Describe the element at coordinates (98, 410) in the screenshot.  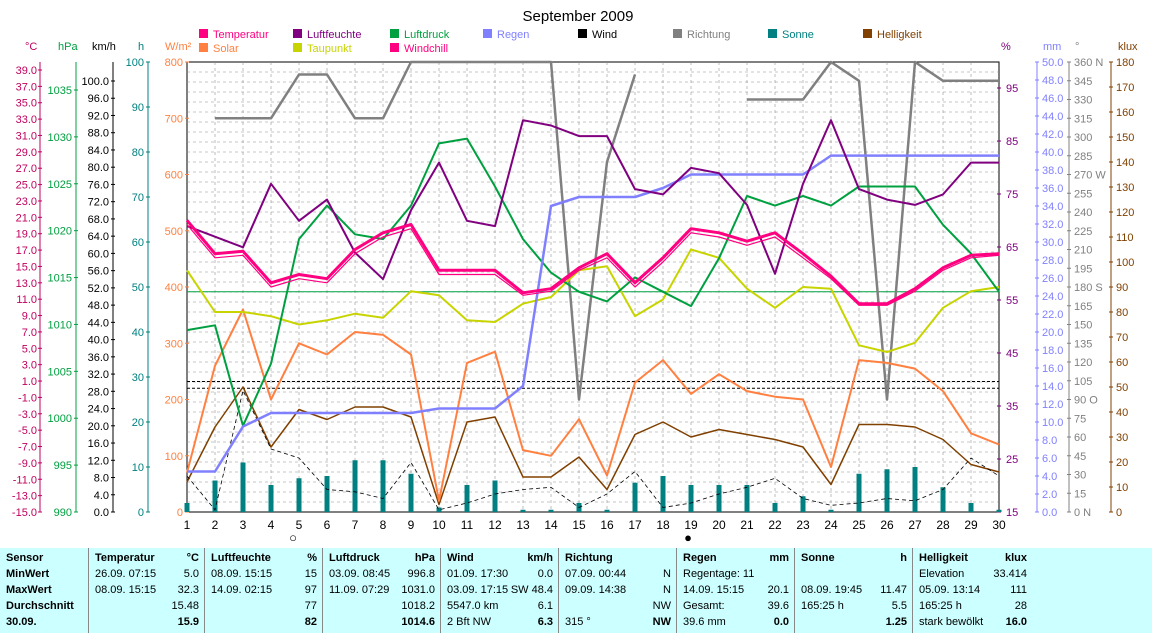
I see `axis-tick-kmh: 24.0` at that location.